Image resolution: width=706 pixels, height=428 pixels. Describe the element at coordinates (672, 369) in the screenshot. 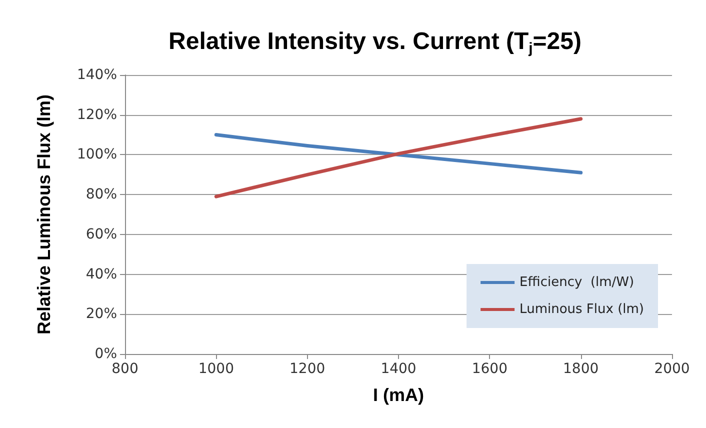

I see `x-tick-label: 2000` at that location.